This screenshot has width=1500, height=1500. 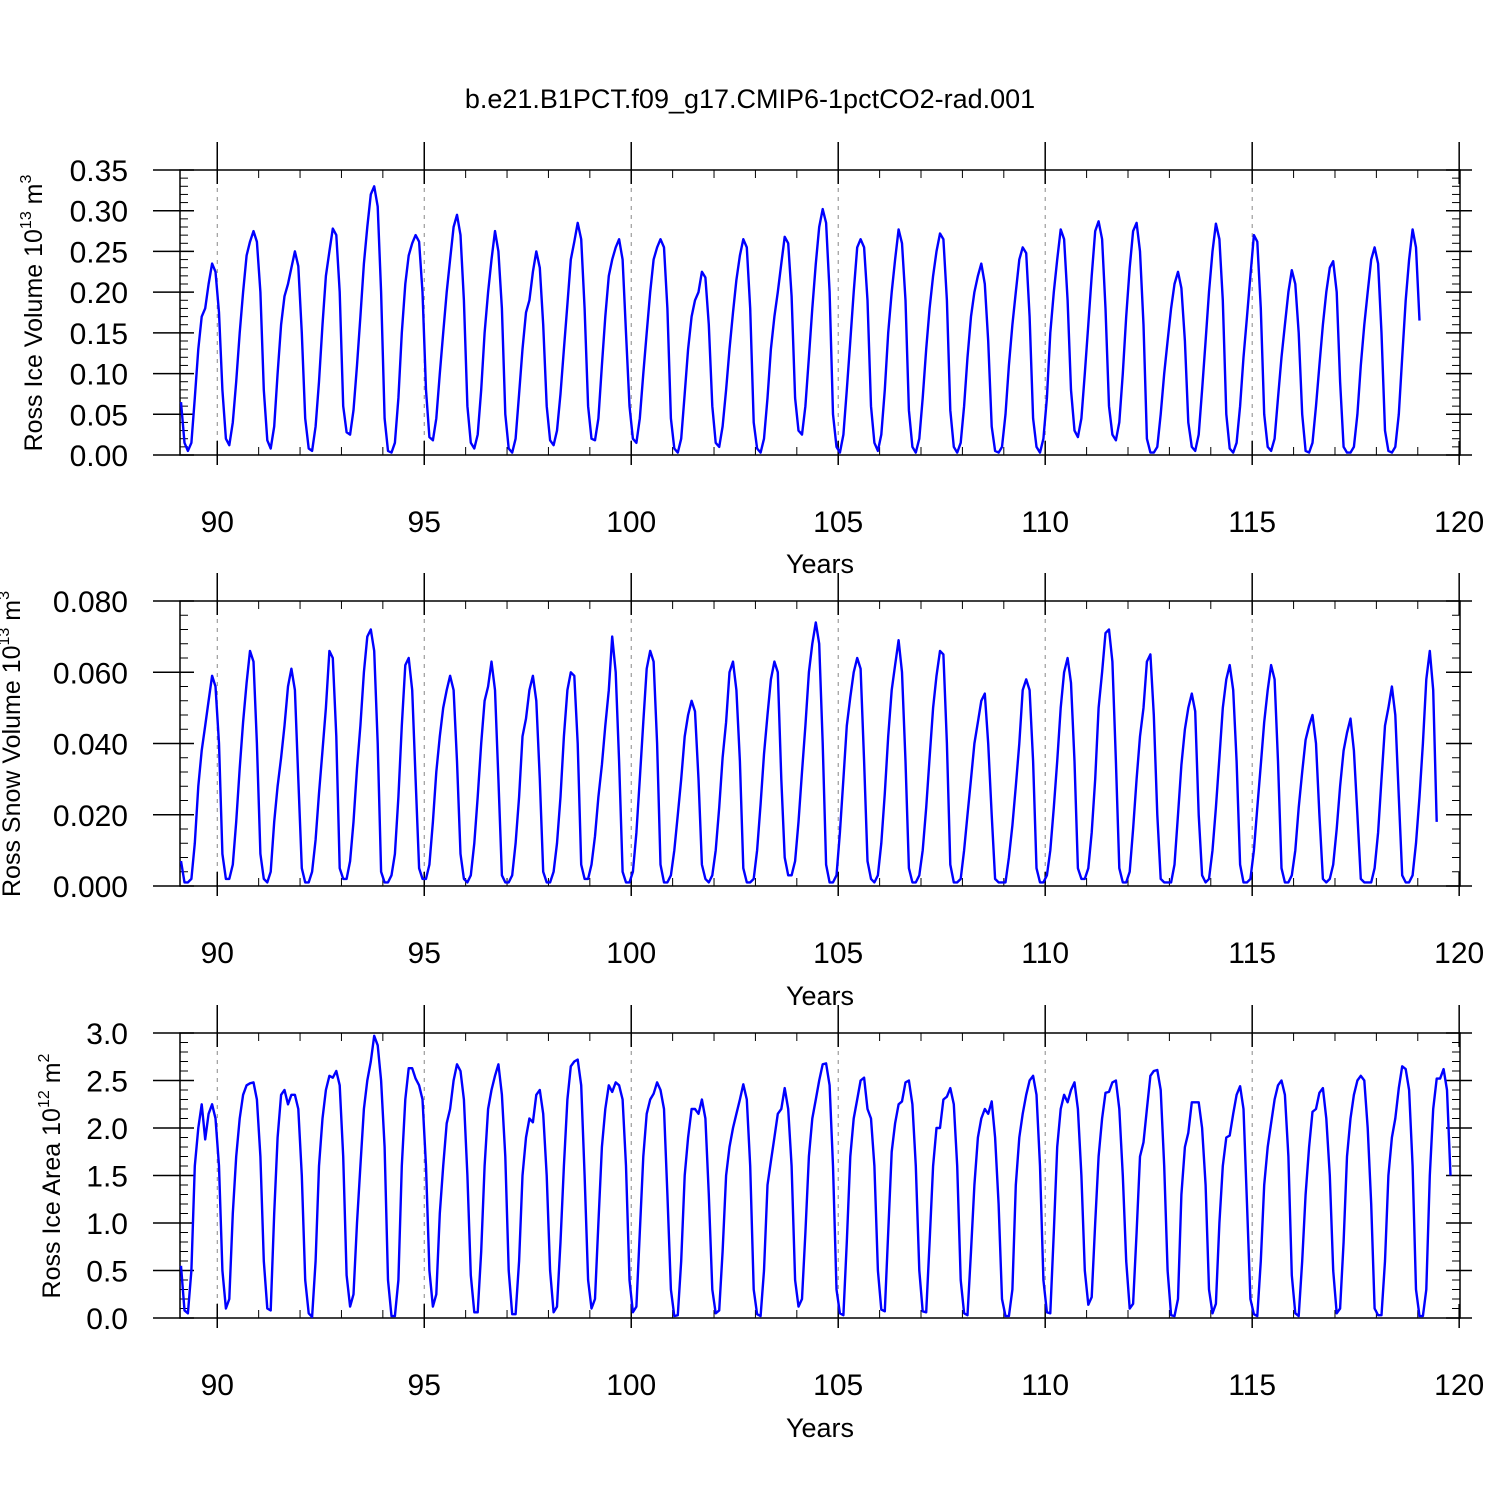 I want to click on y-axis-label: Ross Ice Area 1012 m2, so click(x=51, y=1175).